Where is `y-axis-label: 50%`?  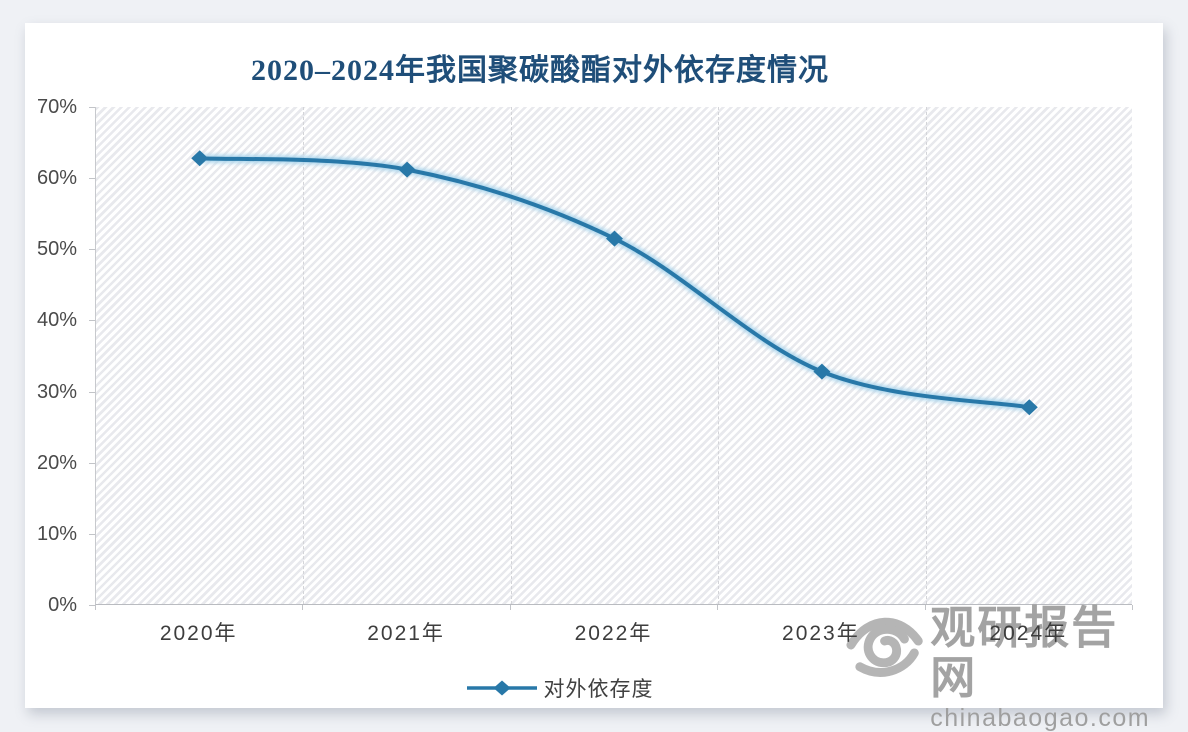 y-axis-label: 50% is located at coordinates (56, 249).